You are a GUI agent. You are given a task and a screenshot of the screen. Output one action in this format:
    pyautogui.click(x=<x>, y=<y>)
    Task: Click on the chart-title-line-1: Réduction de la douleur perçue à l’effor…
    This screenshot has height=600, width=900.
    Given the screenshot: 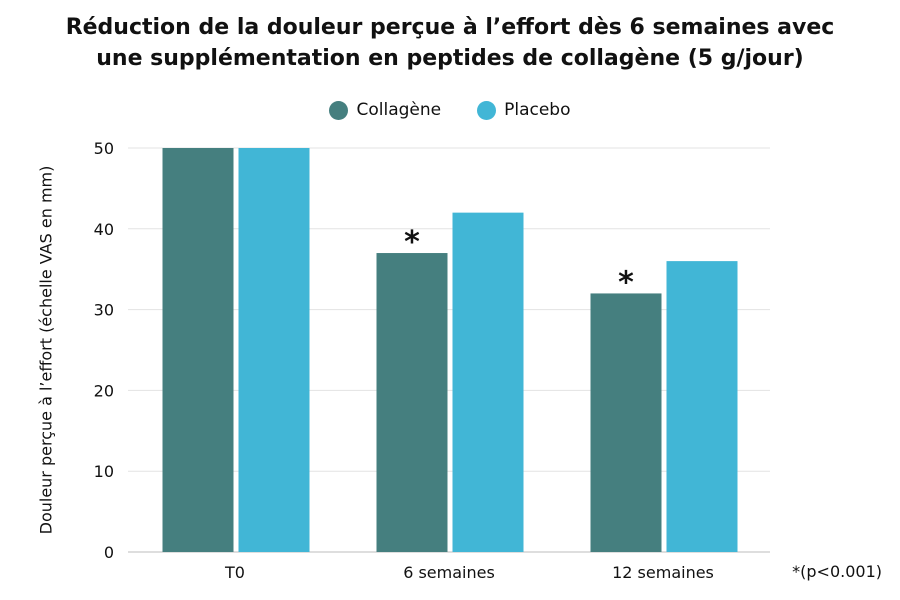 What is the action you would take?
    pyautogui.click(x=450, y=27)
    